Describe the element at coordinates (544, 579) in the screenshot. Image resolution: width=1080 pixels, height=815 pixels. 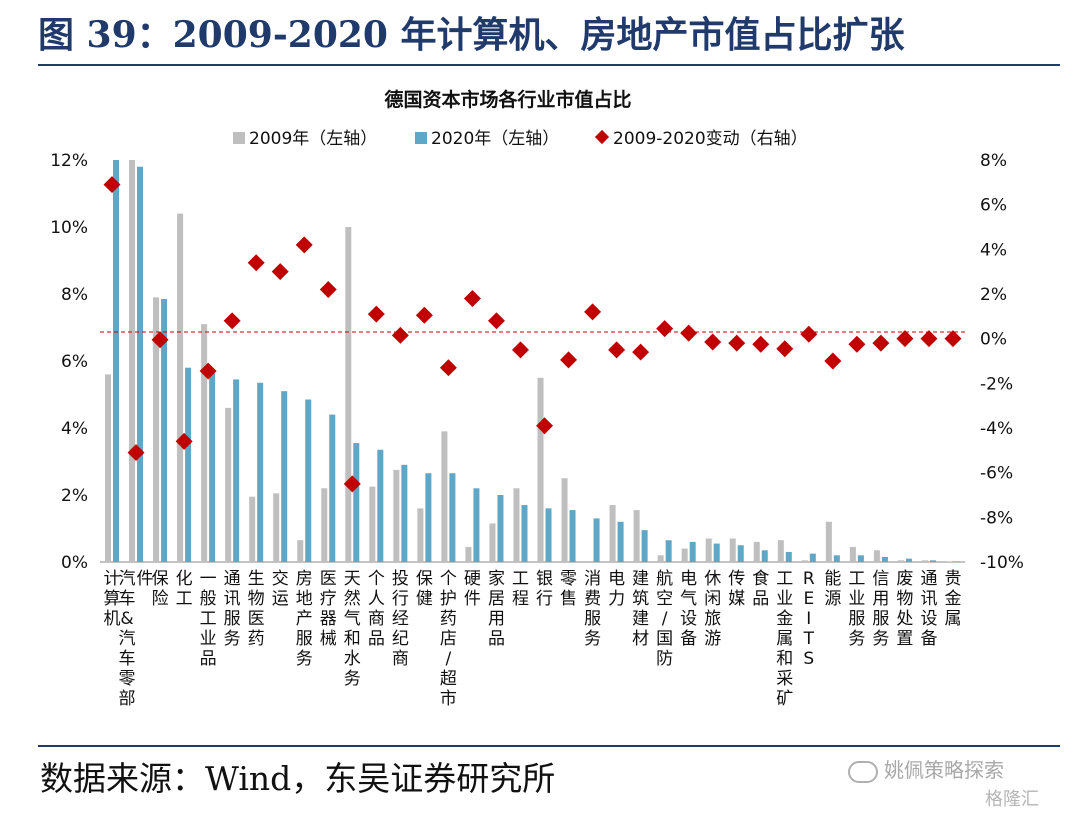
I see `x-tick-label-char: 银` at that location.